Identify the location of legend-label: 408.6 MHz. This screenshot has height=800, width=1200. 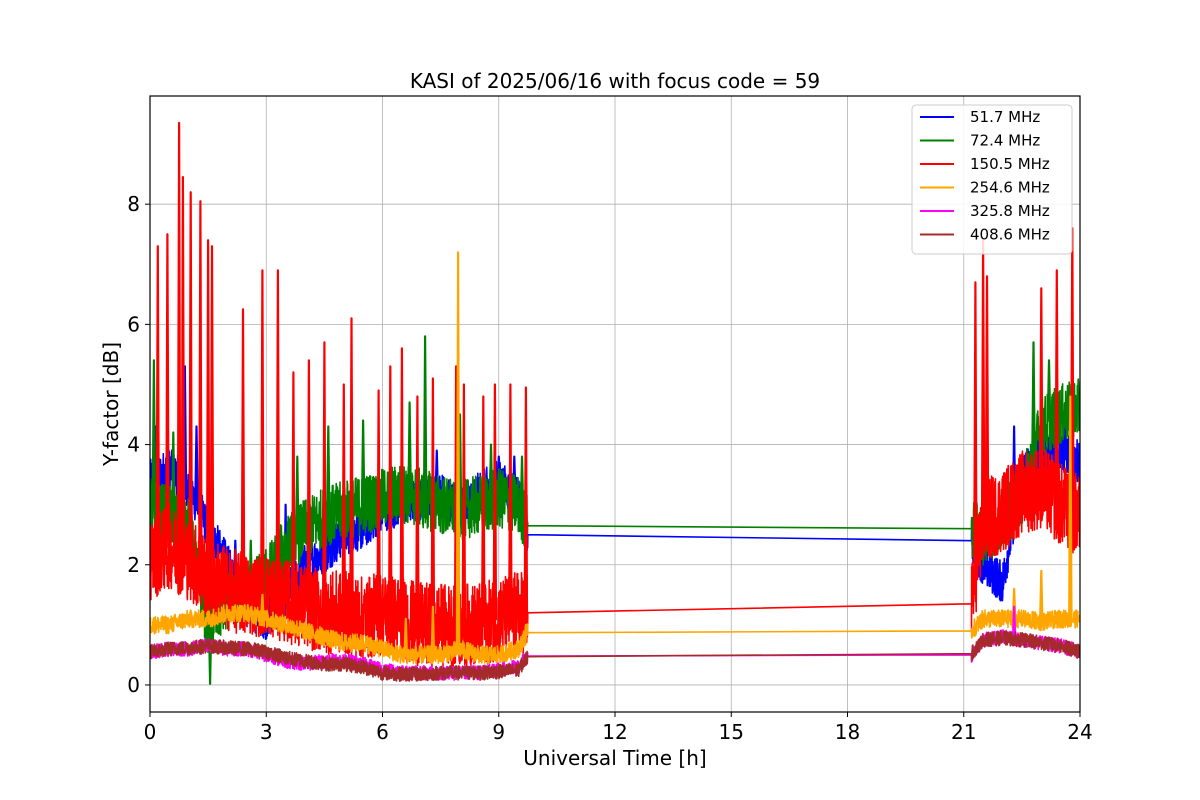
(1010, 235).